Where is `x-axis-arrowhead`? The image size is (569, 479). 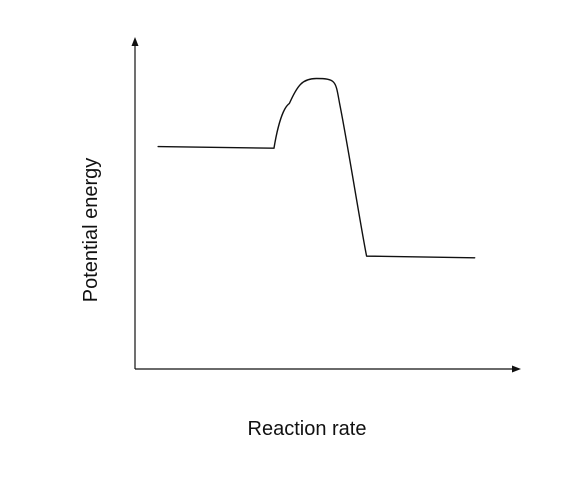 x-axis-arrowhead is located at coordinates (516, 369).